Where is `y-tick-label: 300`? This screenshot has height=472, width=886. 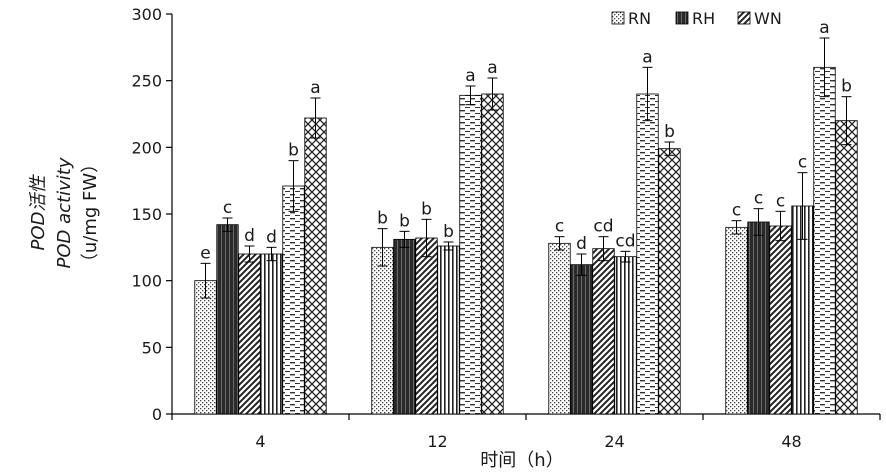
y-tick-label: 300 is located at coordinates (146, 14).